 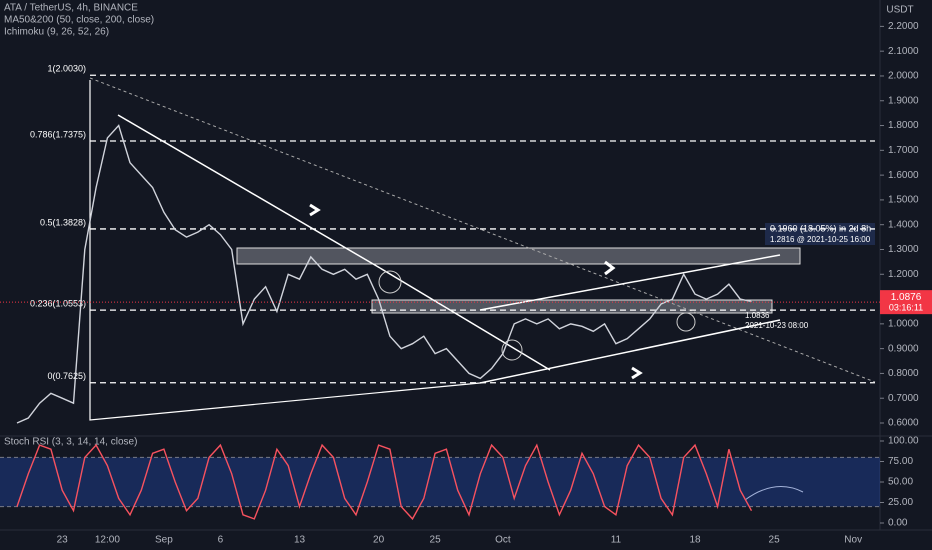 What do you see at coordinates (63, 222) in the screenshot?
I see `fib-label: 0.5(1.3828)` at bounding box center [63, 222].